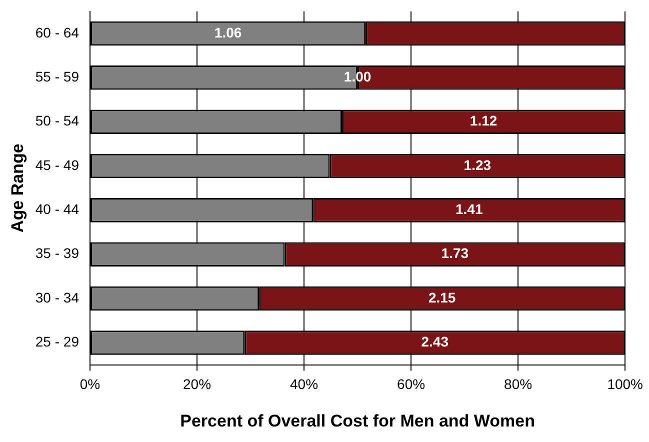  Describe the element at coordinates (442, 297) in the screenshot. I see `annotation: 2.15` at that location.